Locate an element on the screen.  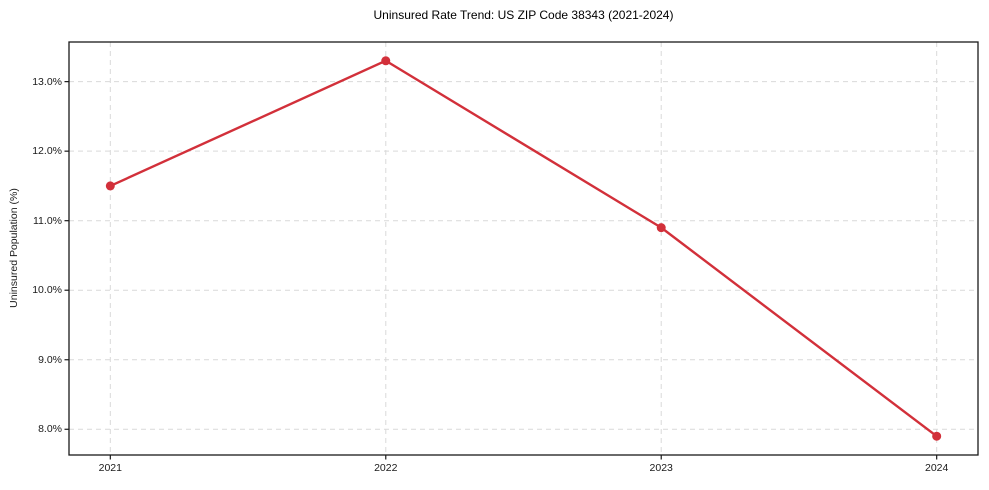
x-tick-label: 2021 is located at coordinates (110, 468).